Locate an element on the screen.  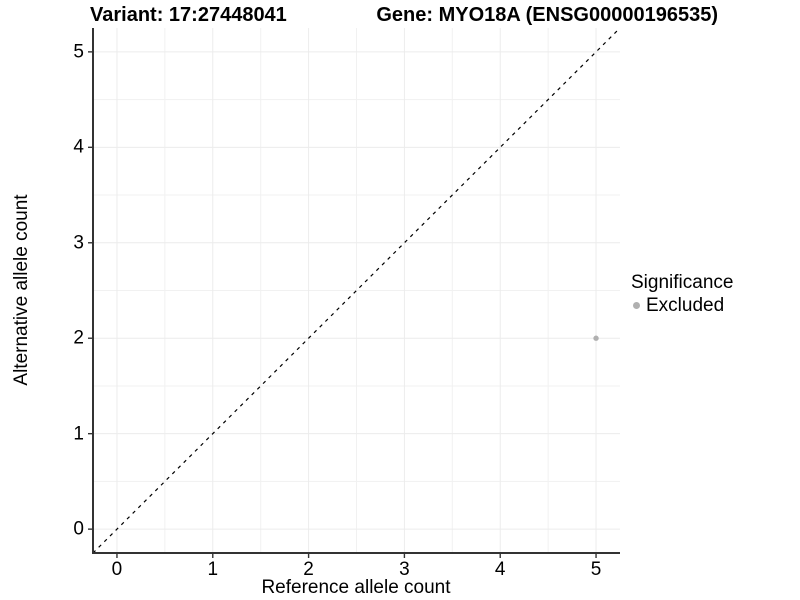
legend-item-excluded: Excluded is located at coordinates (682, 305).